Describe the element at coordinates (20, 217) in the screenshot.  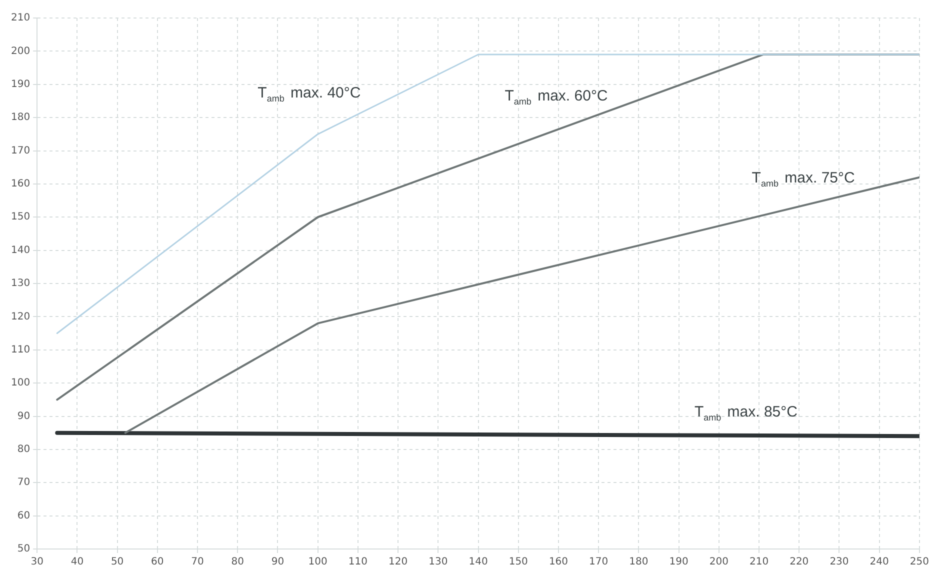
I see `y-tick-label: 150` at that location.